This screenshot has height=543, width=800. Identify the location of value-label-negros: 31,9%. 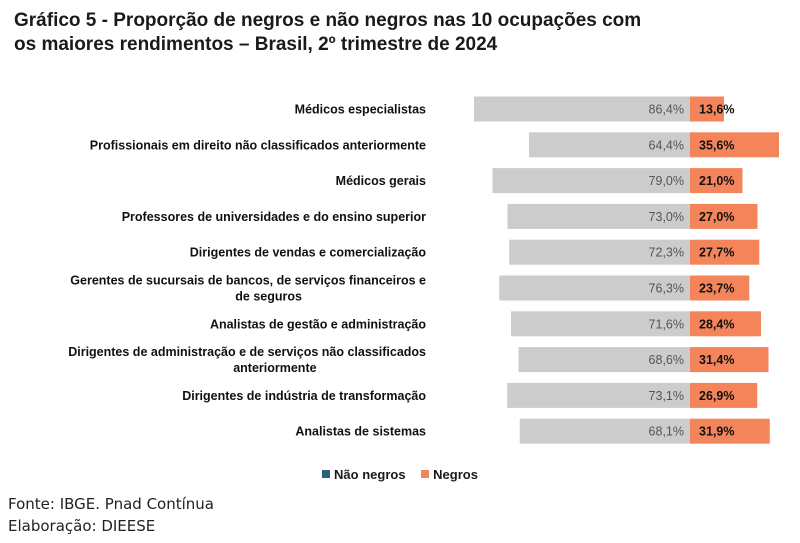
(716, 432).